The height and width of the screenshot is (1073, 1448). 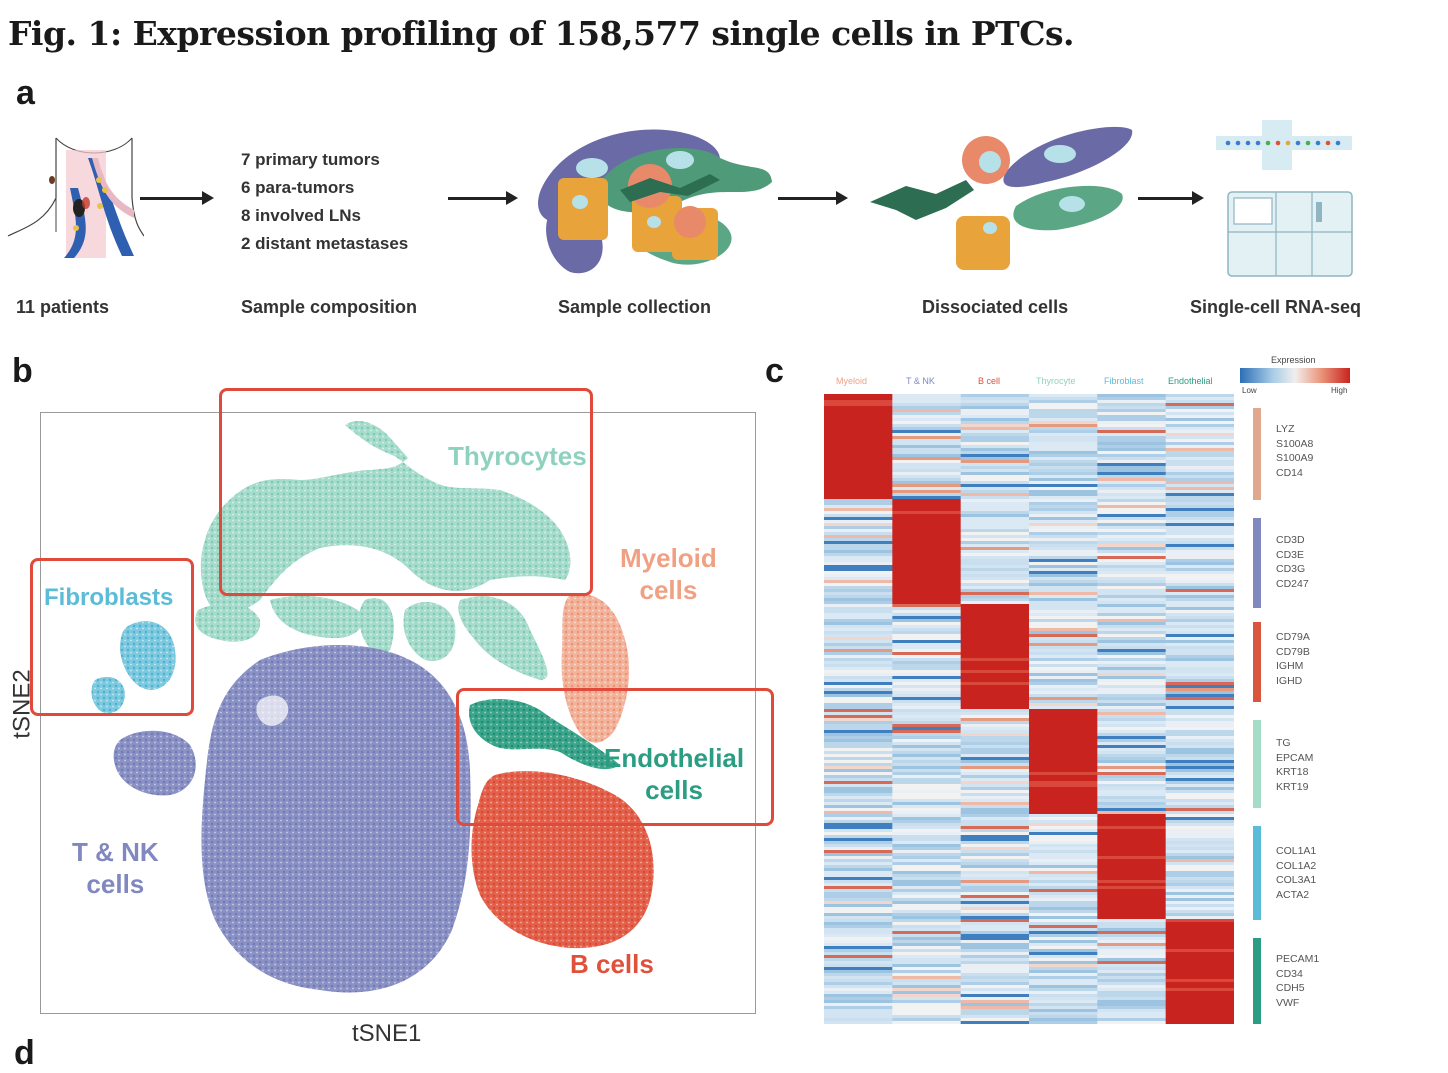 I want to click on gene-label: PECAM1, so click(x=1298, y=959).